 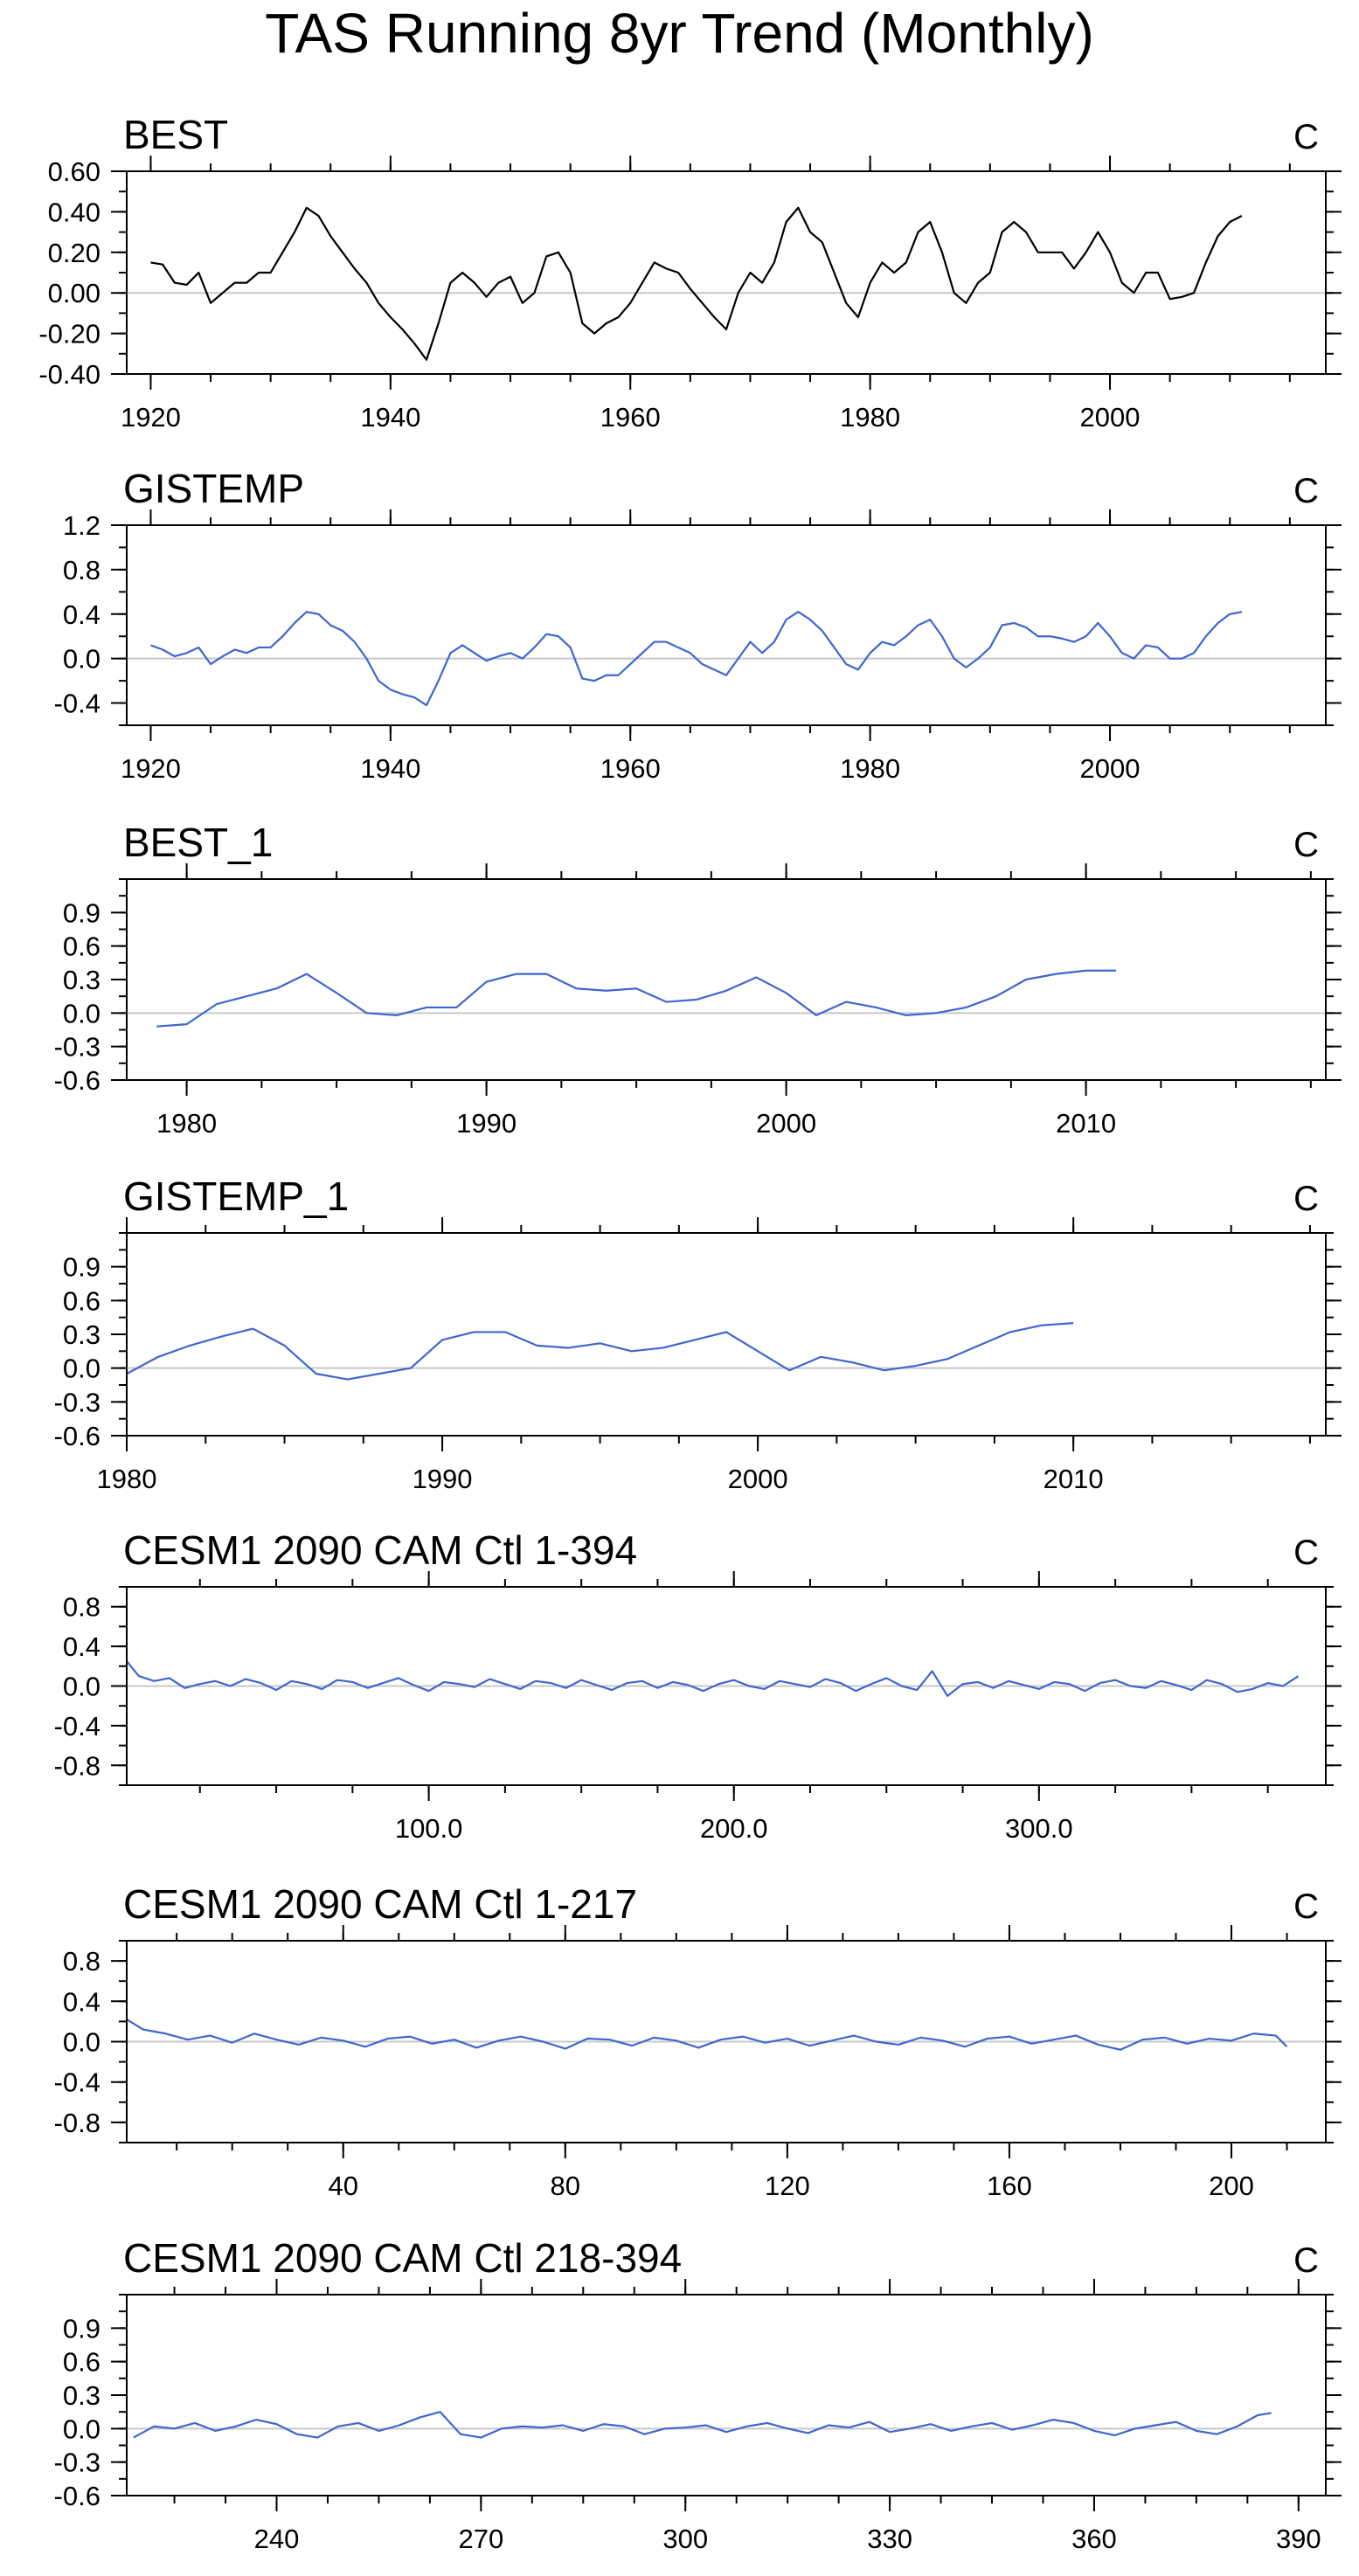 I want to click on x-tick-label: 390, so click(x=1298, y=2539).